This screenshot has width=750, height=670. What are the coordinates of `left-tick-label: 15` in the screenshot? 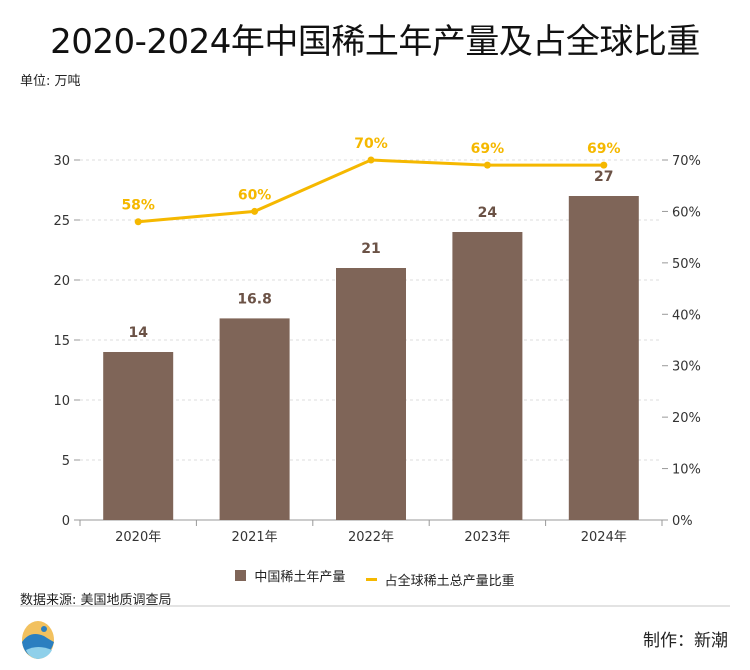 It's located at (61, 341).